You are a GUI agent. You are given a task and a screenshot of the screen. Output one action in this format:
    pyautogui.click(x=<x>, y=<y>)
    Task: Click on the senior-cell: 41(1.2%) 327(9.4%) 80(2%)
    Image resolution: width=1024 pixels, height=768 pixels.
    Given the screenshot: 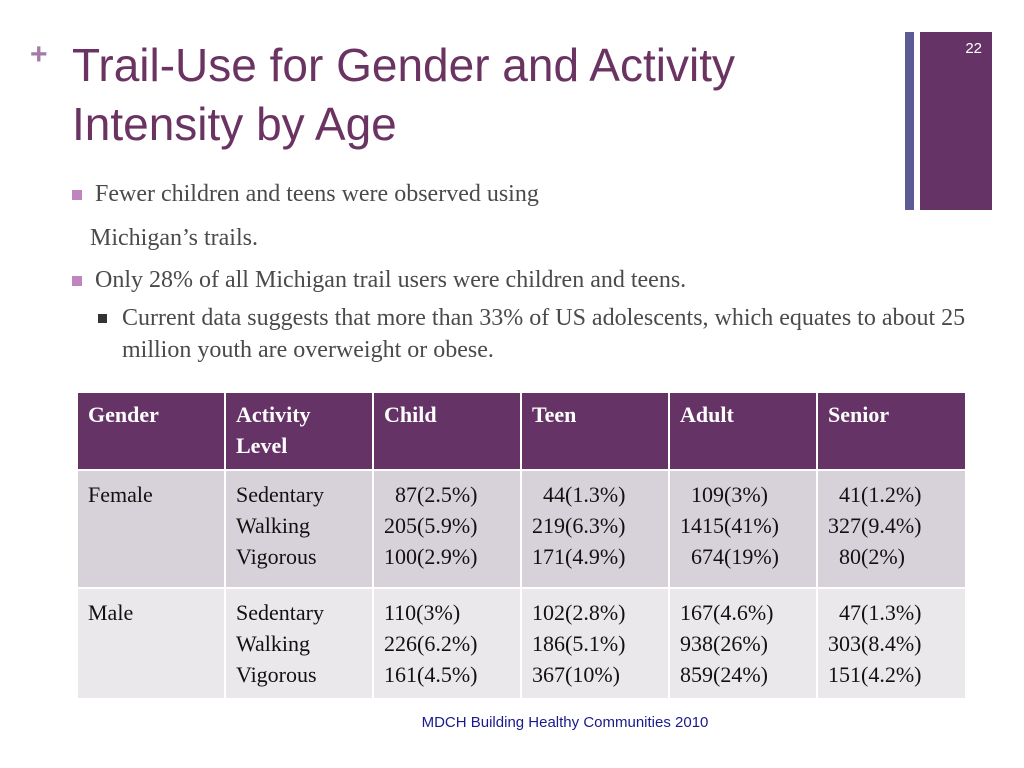 What is the action you would take?
    pyautogui.click(x=891, y=529)
    